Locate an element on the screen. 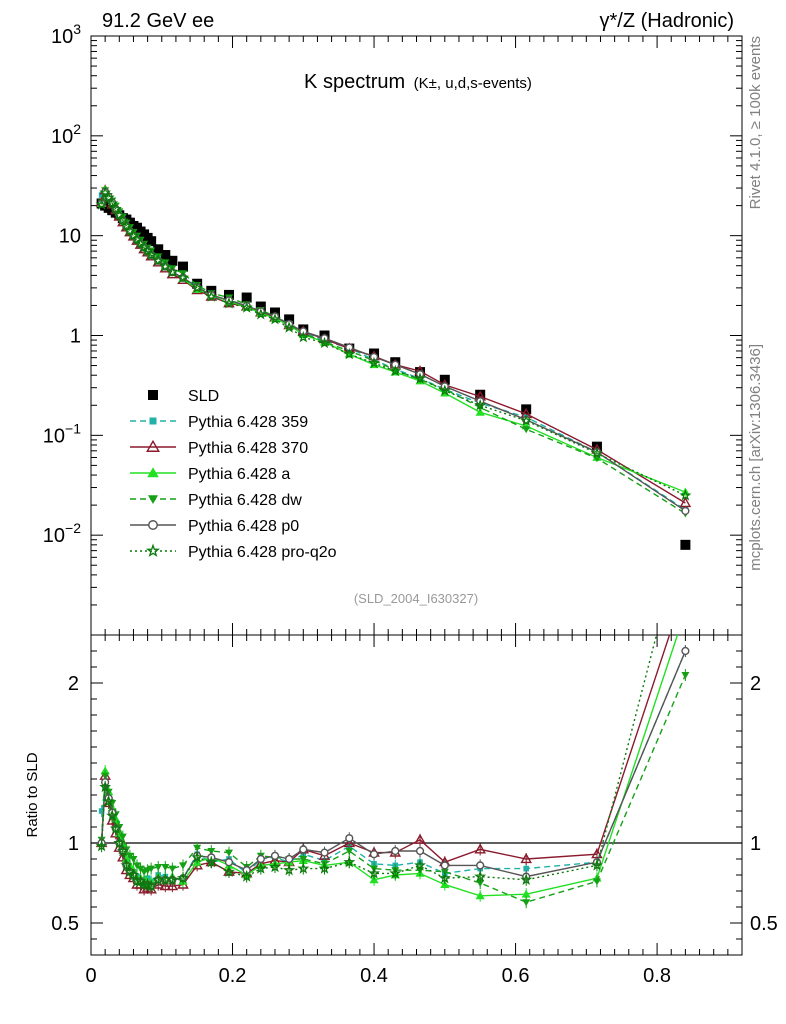 The image size is (786, 1024). x-tick-label: 0.8 is located at coordinates (657, 976).